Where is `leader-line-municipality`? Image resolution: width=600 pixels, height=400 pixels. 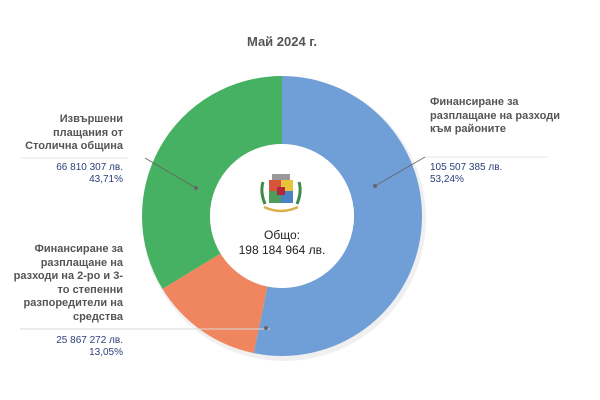
leader-line-municipality is located at coordinates (170, 173).